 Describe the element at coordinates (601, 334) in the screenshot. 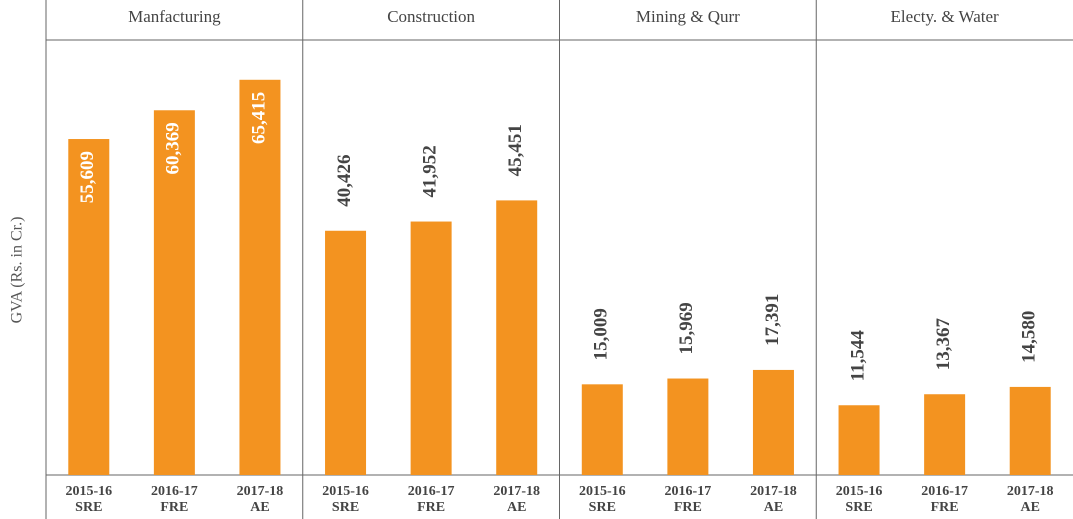

I see `value-label: 15,009` at that location.